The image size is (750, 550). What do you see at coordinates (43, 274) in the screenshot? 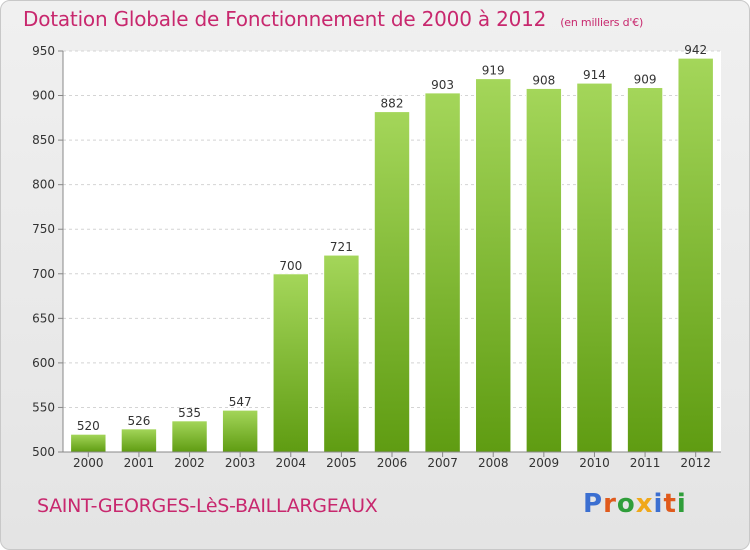
I see `y-tick-label: 700` at bounding box center [43, 274].